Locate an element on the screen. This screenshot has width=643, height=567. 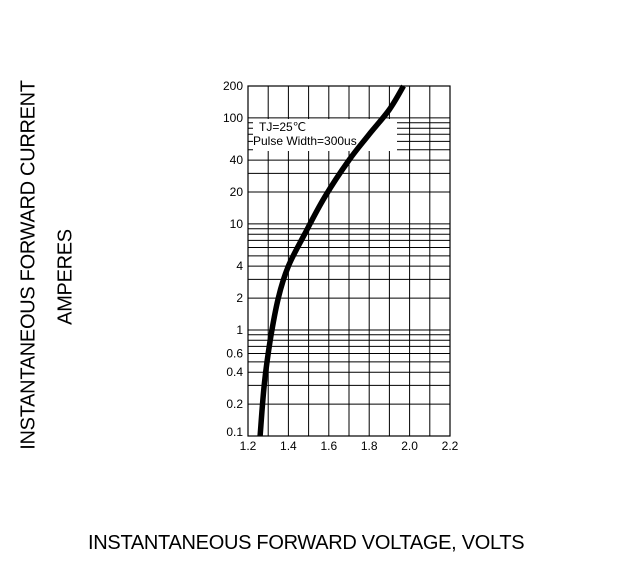
y-tick-label: 10 is located at coordinates (237, 224).